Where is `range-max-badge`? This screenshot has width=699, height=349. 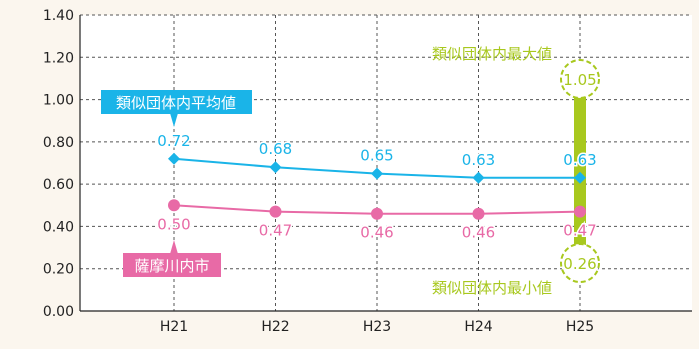 range-max-badge is located at coordinates (580, 79).